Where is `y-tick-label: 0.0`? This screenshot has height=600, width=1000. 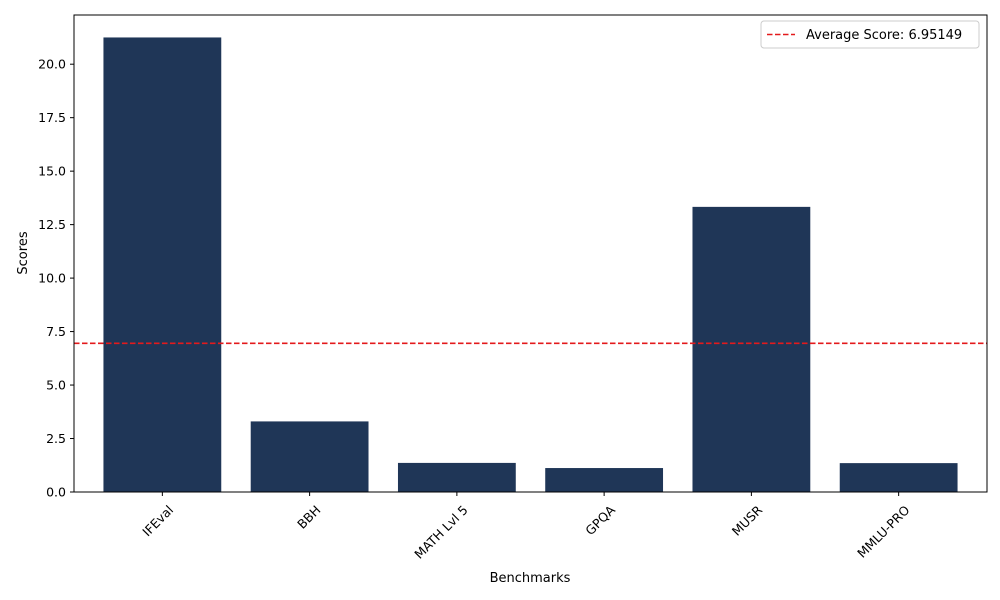 y-tick-label: 0.0 is located at coordinates (56, 492).